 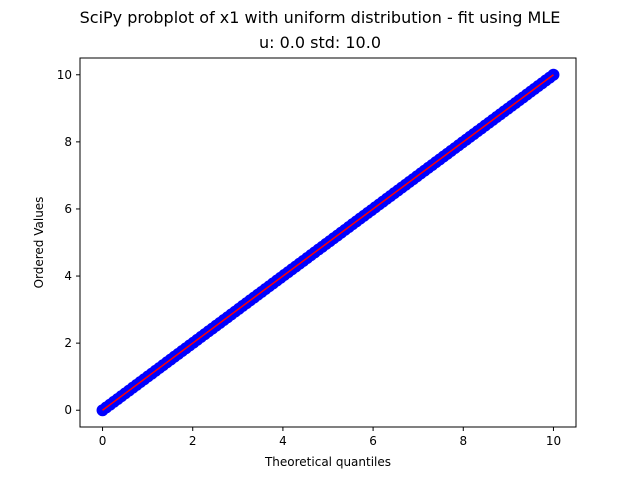 What do you see at coordinates (68, 410) in the screenshot?
I see `y-tick-label: 0` at bounding box center [68, 410].